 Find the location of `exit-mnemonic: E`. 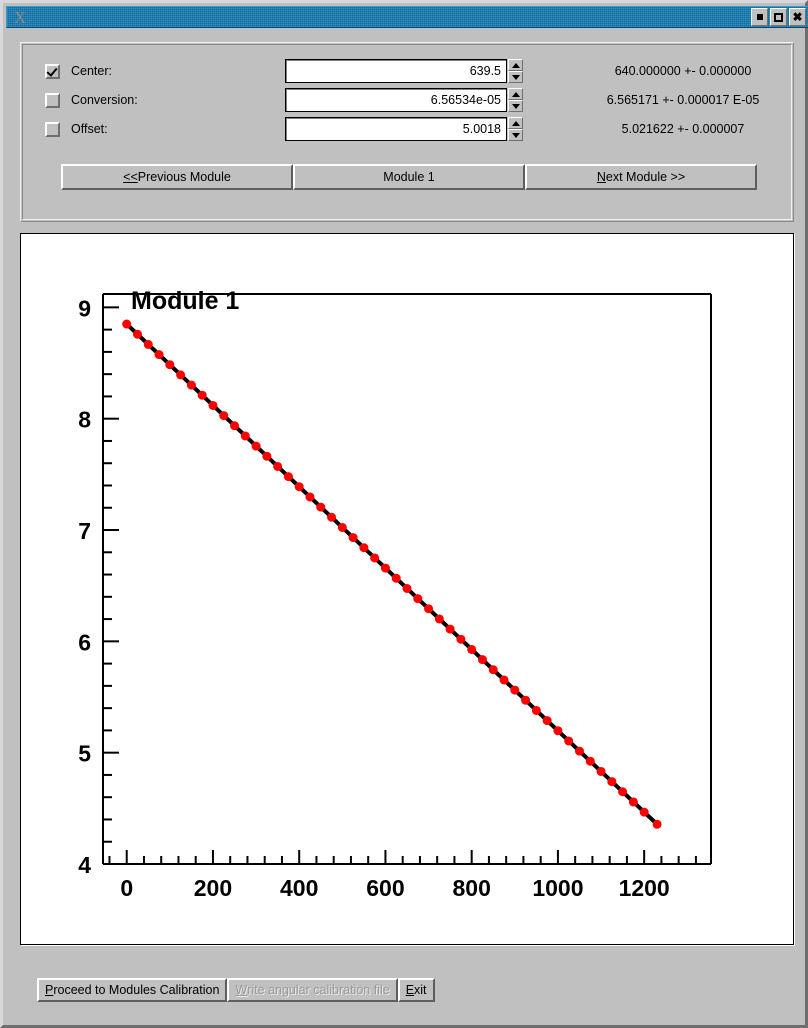

exit-mnemonic: E is located at coordinates (410, 990).